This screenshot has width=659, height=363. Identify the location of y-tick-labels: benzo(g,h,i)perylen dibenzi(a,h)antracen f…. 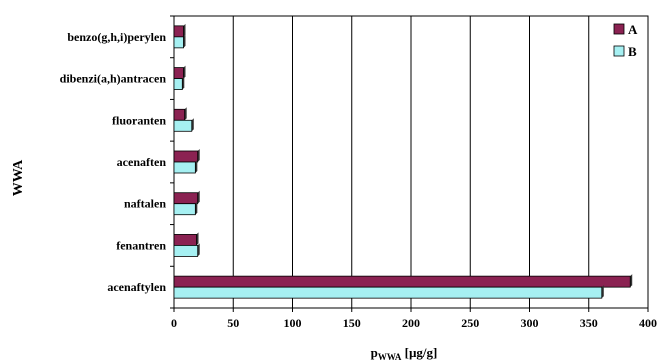
(113, 162).